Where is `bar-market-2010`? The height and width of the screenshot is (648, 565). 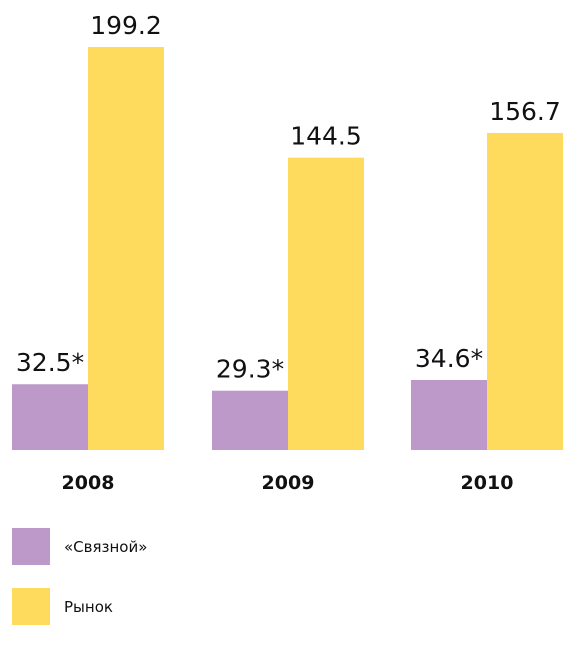
bar-market-2010 is located at coordinates (525, 291).